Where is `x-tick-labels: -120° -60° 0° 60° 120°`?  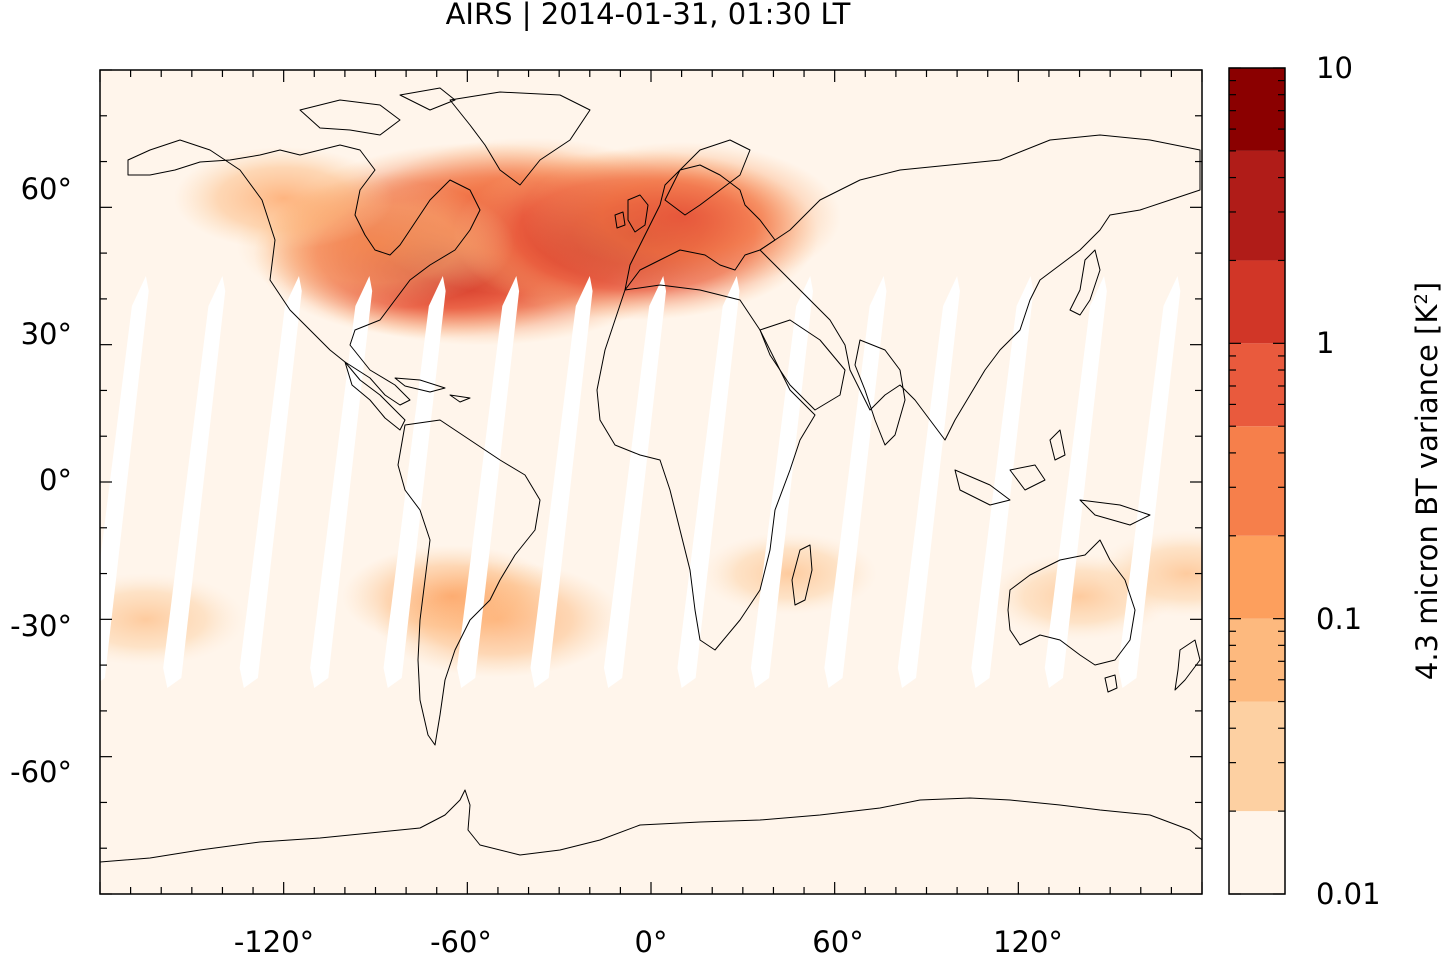 x-tick-labels: -120° -60° 0° 60° 120° is located at coordinates (648, 940).